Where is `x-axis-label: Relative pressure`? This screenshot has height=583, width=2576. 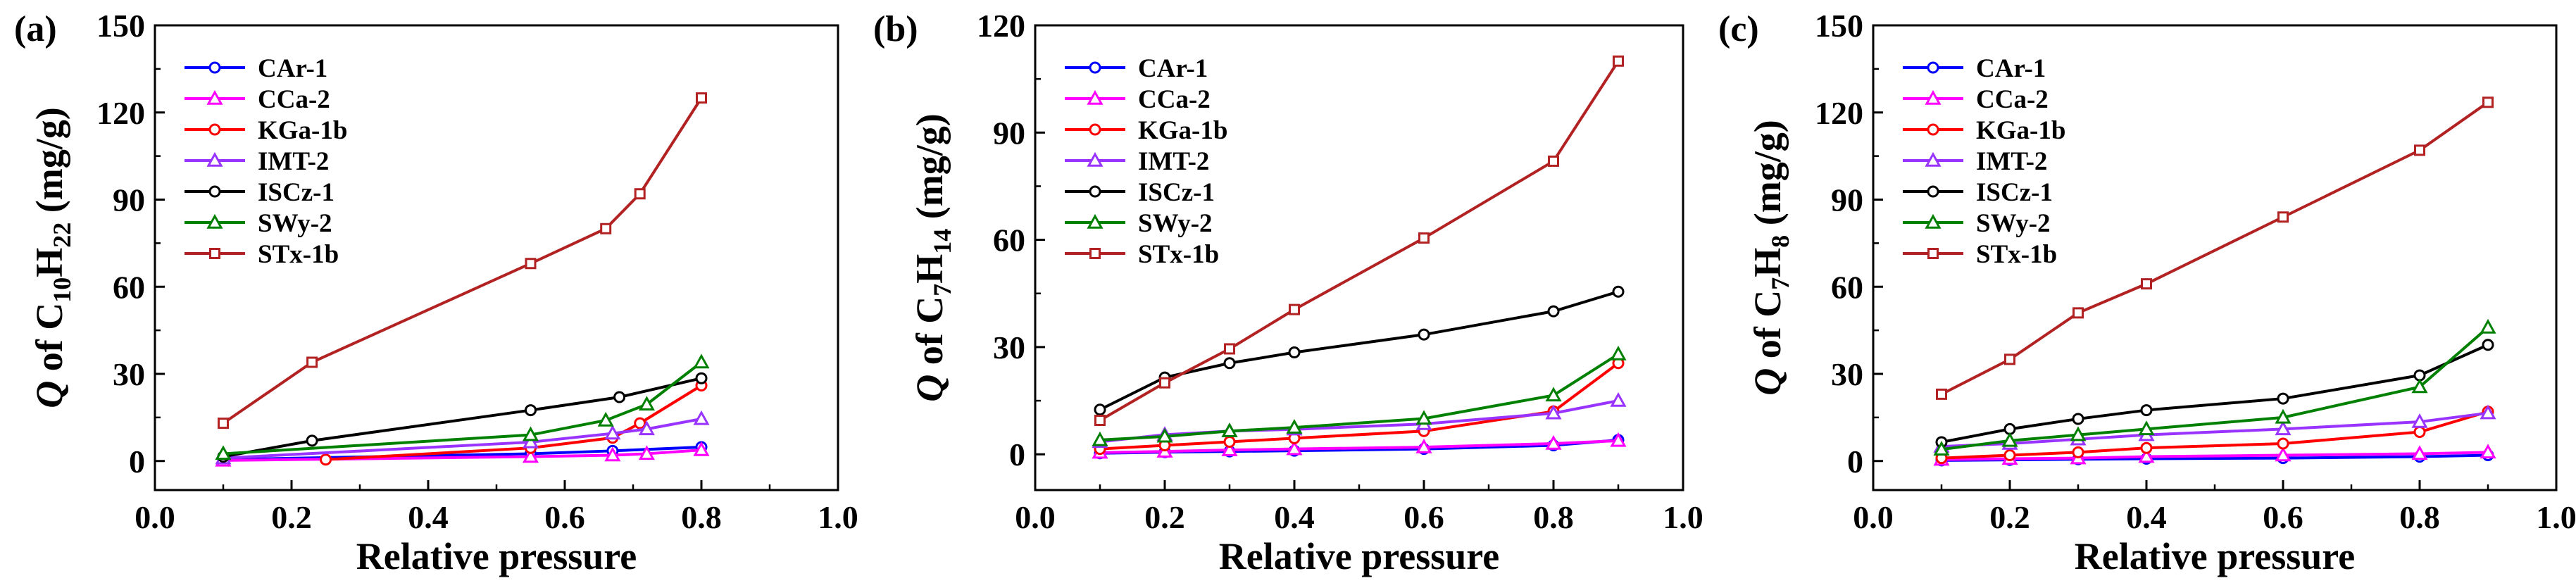
x-axis-label: Relative pressure is located at coordinates (1359, 556).